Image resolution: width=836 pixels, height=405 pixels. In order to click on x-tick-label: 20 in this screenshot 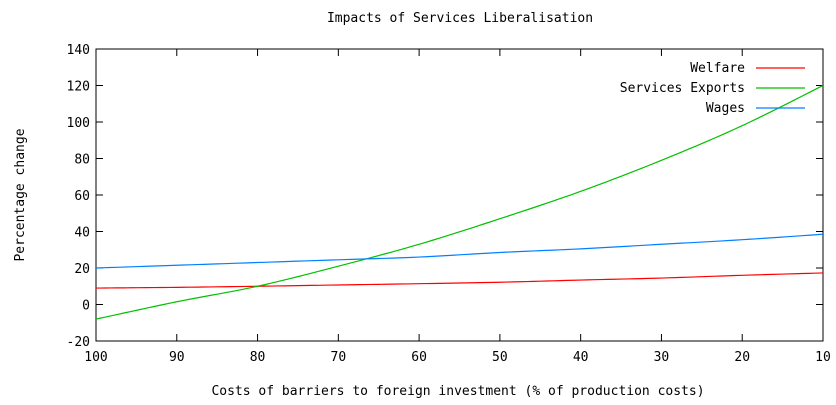, I will do `click(742, 357)`.